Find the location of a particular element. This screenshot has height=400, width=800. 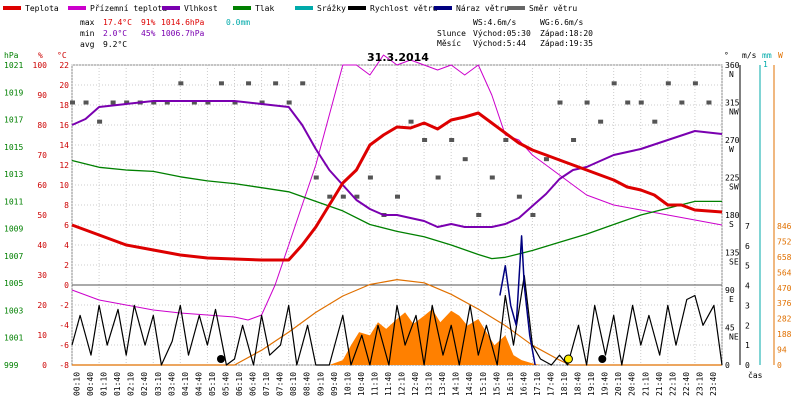

x-tick-label: 10:10 is located at coordinates (347, 384).